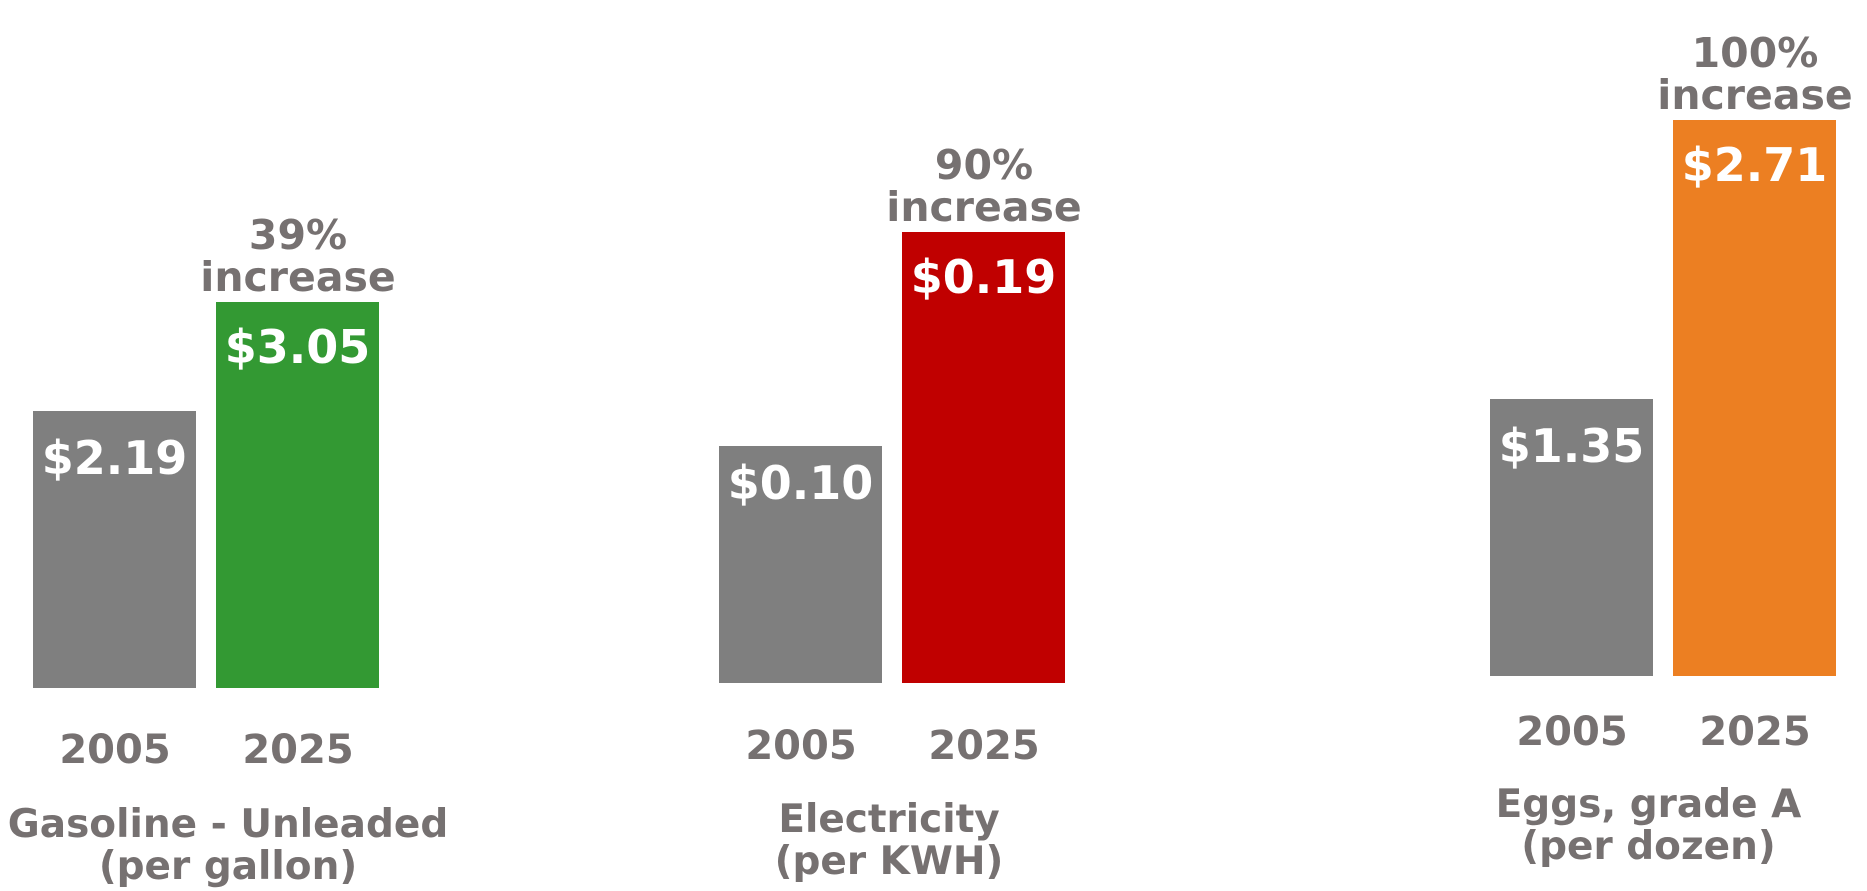 The height and width of the screenshot is (891, 1867). Describe the element at coordinates (1571, 537) in the screenshot. I see `bar-2005: $1.35` at that location.